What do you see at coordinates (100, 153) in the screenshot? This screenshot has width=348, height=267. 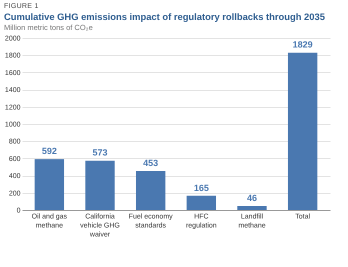 I see `data-label: 573` at bounding box center [100, 153].